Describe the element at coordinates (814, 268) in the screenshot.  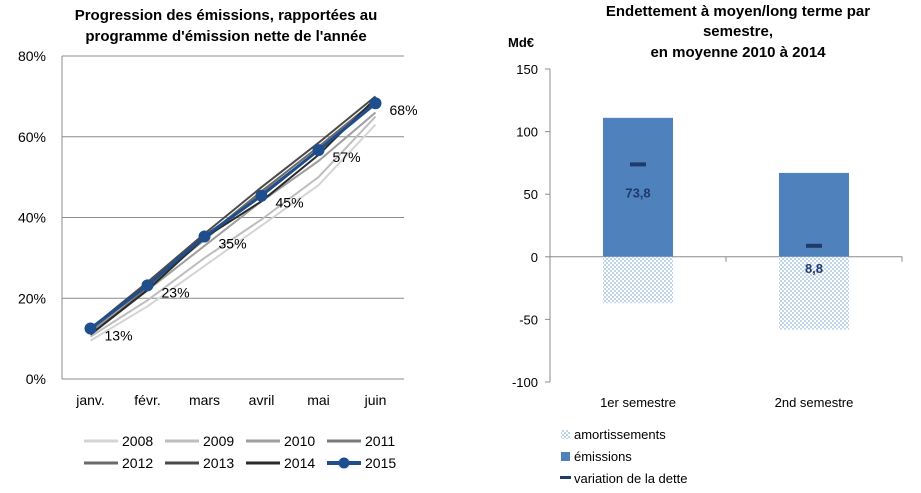
I see `variation-value-label: 8,8` at that location.